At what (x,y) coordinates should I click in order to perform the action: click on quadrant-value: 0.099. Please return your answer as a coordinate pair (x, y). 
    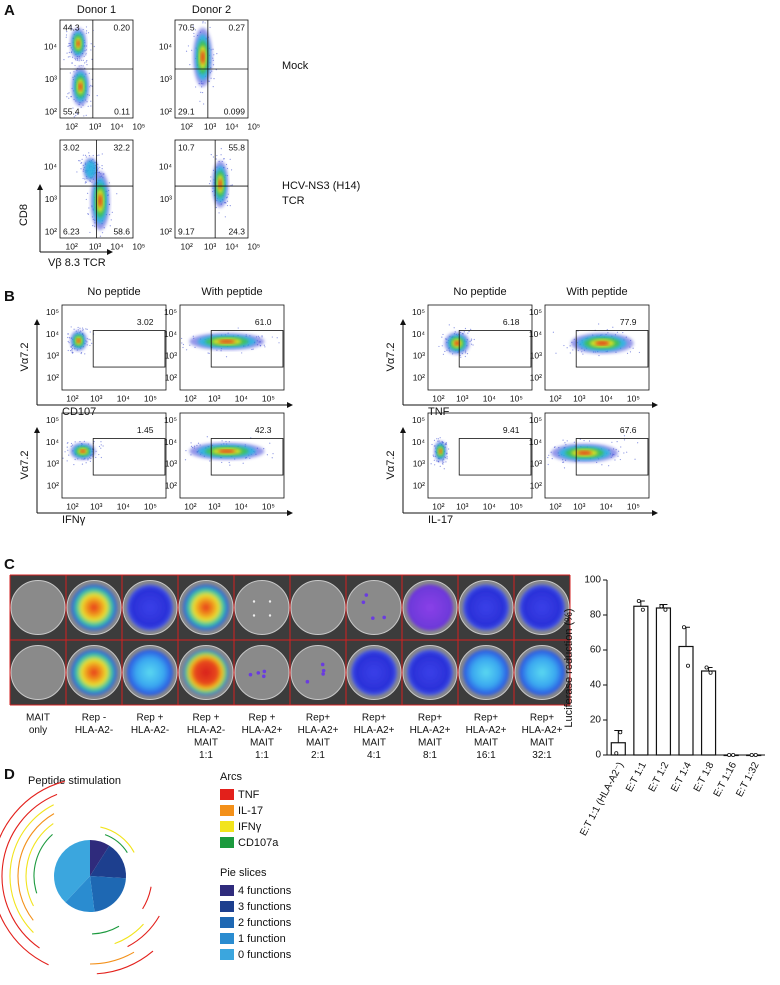
    Looking at the image, I should click on (235, 111).